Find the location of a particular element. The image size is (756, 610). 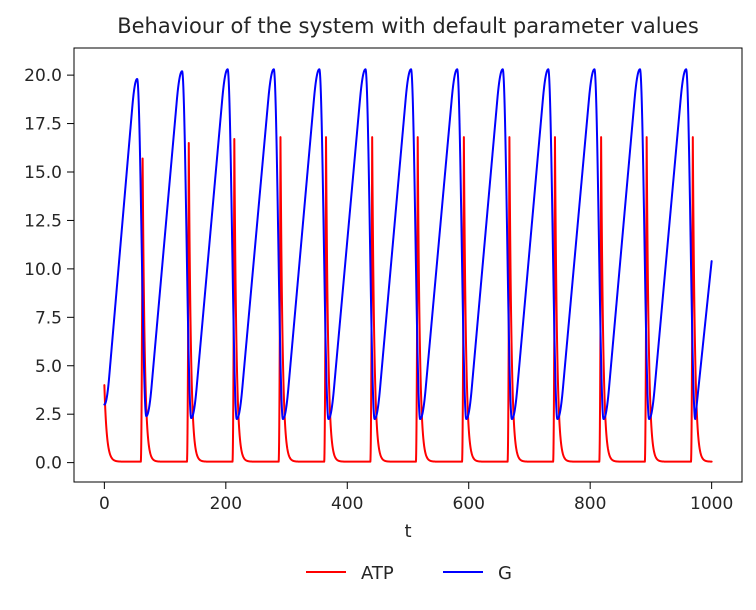

y-tick-label: 5.0 is located at coordinates (48, 367).